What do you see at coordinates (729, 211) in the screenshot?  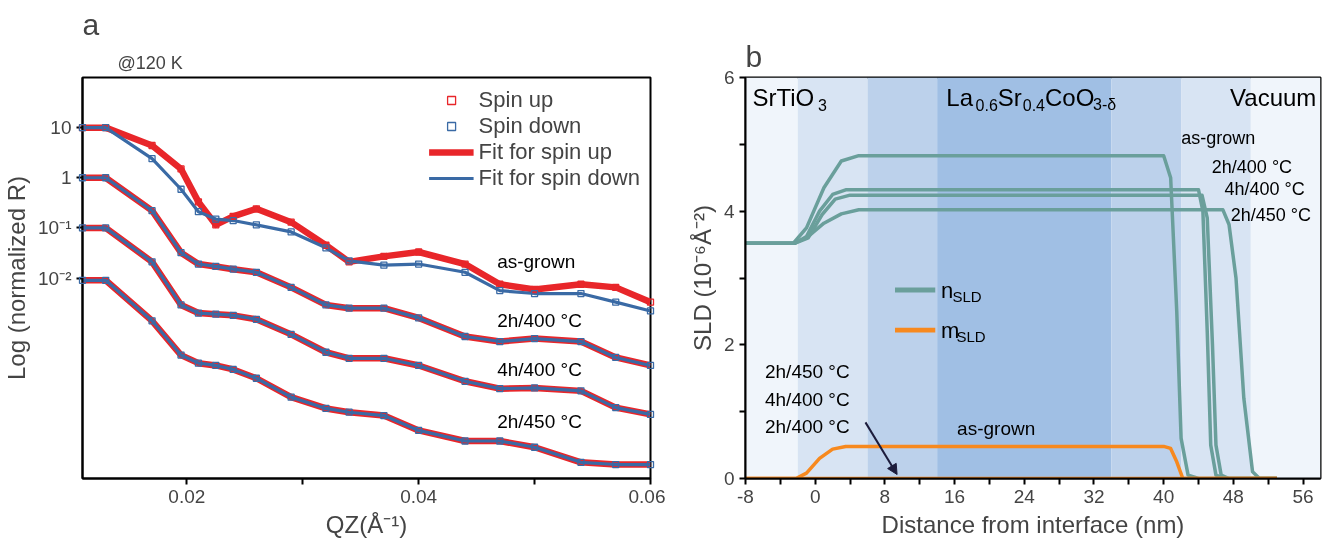 I see `y-tick-label: 4` at bounding box center [729, 211].